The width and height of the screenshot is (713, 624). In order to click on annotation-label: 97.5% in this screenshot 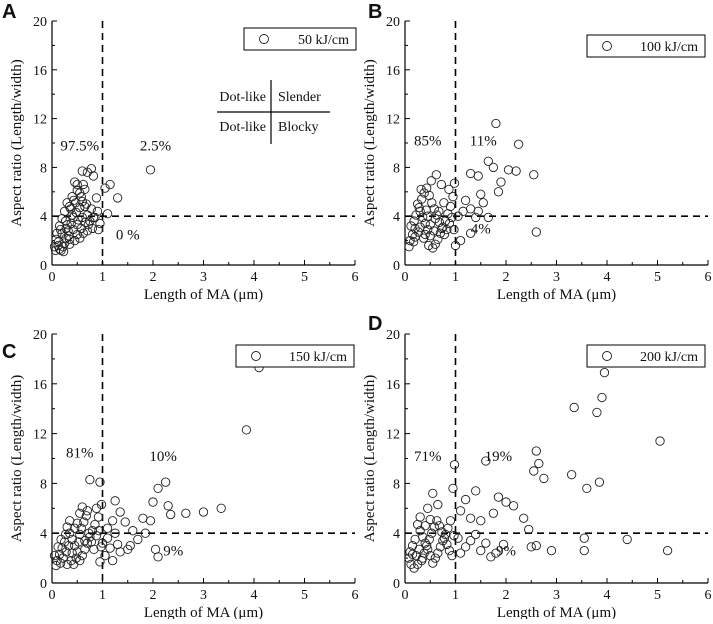, I will do `click(79, 146)`.